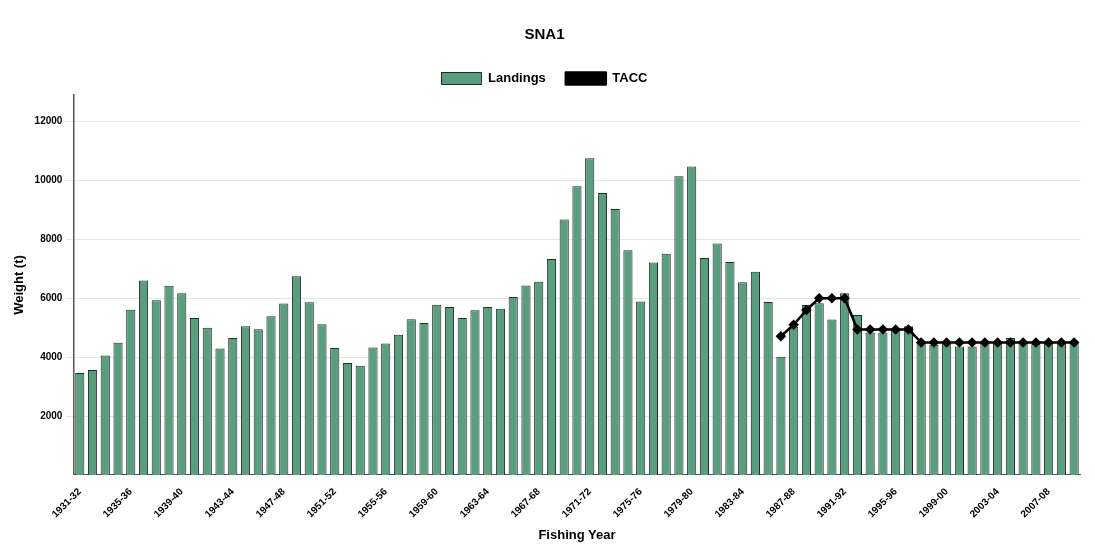 This screenshot has width=1095, height=555. Describe the element at coordinates (51, 239) in the screenshot. I see `y-tick-label: 8000` at that location.